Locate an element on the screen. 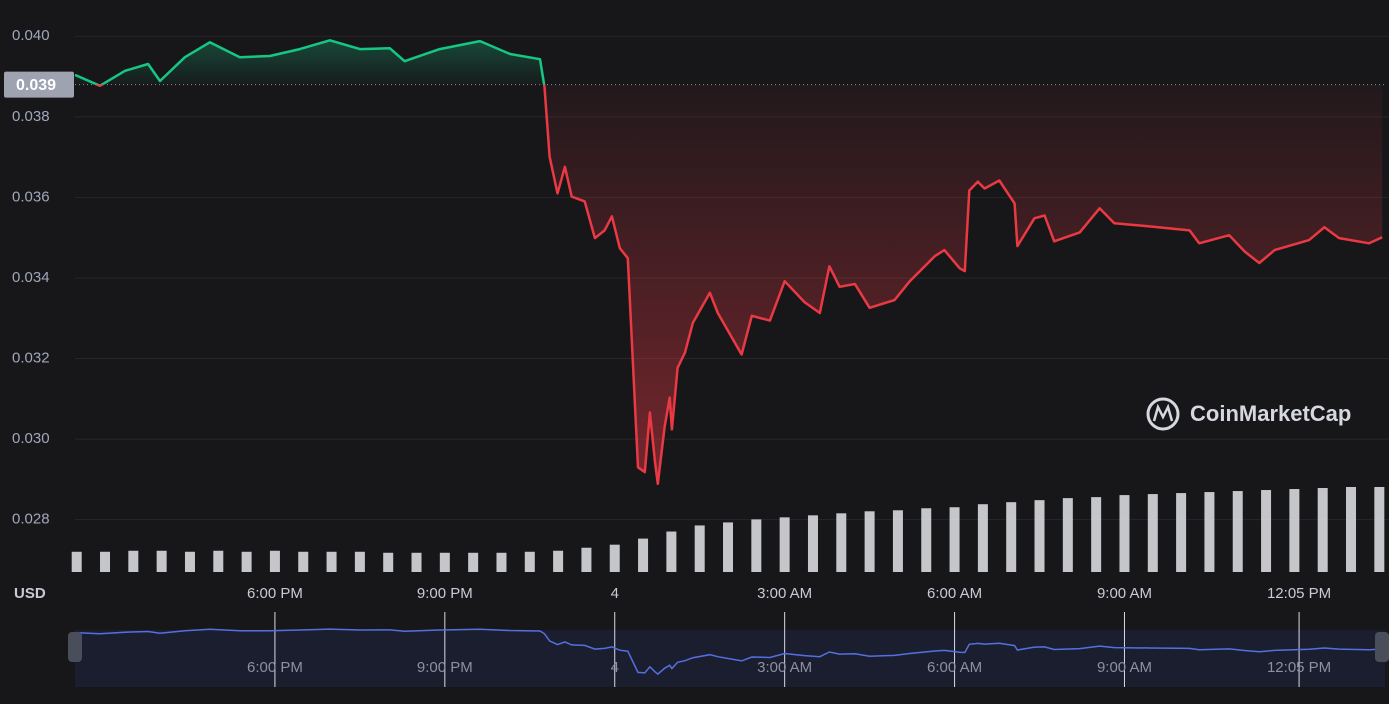 The height and width of the screenshot is (704, 1389). y-tick-label: 0.030 is located at coordinates (31, 438).